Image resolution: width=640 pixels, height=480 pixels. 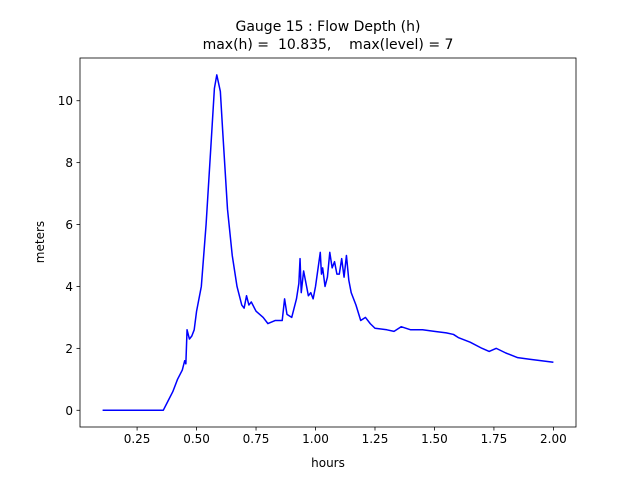 I want to click on x-axis-label: hours, so click(x=328, y=463).